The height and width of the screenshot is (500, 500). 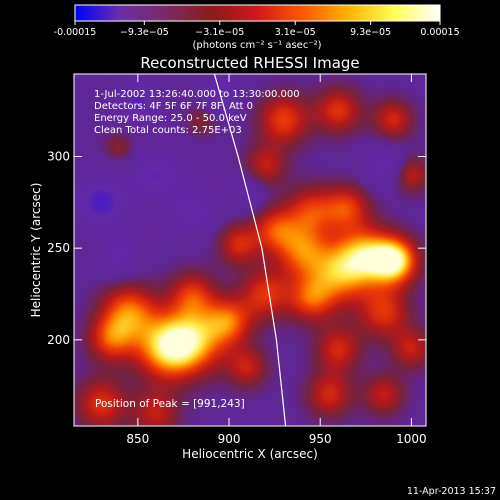 I want to click on colorbar-tick-label: −9.3e−05, so click(x=144, y=32).